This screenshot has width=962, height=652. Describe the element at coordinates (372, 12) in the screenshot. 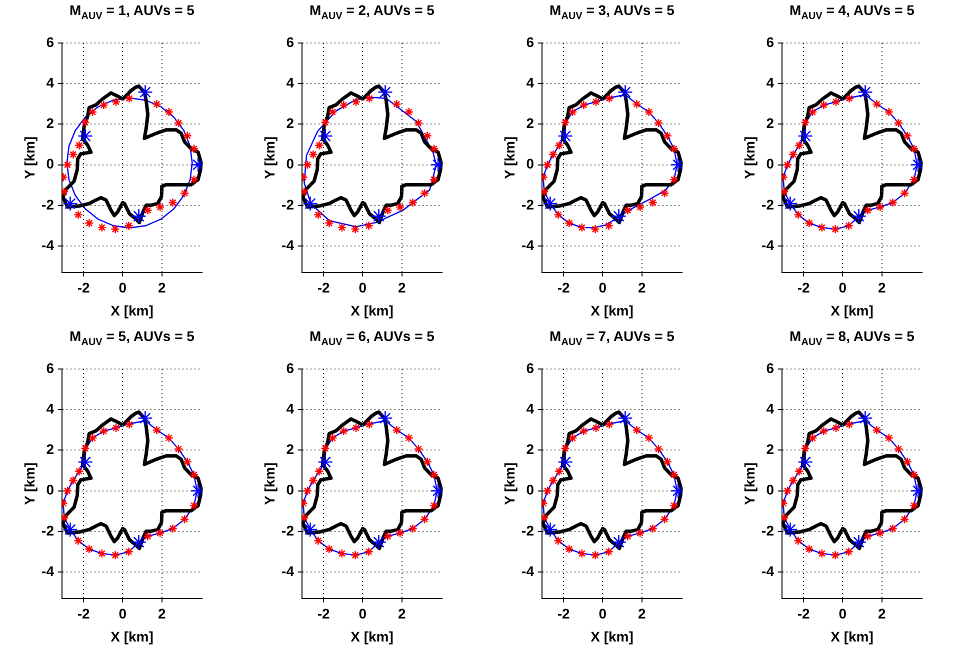

I see `chart-title: M$_{AUV}$ = 2, AUVs = 5` at that location.